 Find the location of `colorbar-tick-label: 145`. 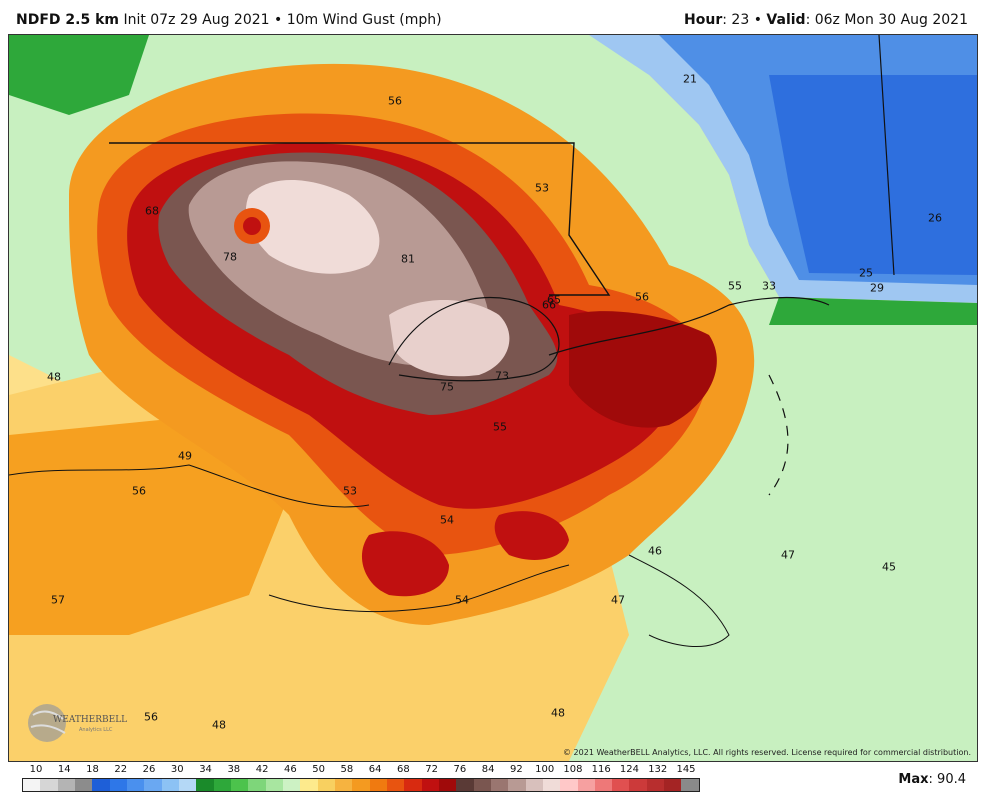

colorbar-tick-label: 145 is located at coordinates (686, 769).